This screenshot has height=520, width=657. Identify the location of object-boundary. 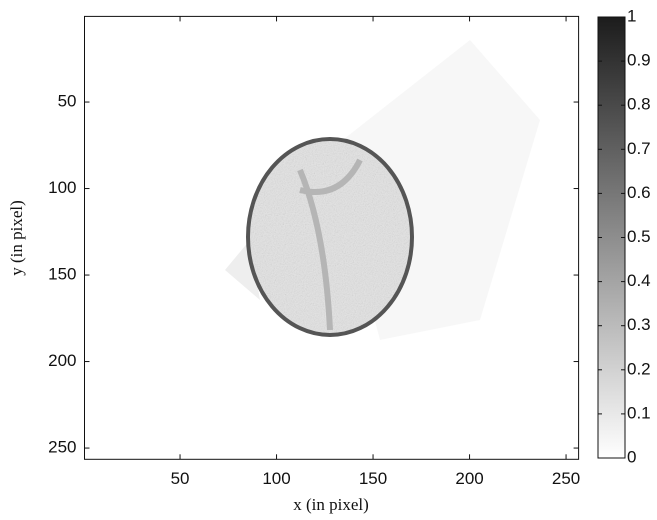
(330, 237).